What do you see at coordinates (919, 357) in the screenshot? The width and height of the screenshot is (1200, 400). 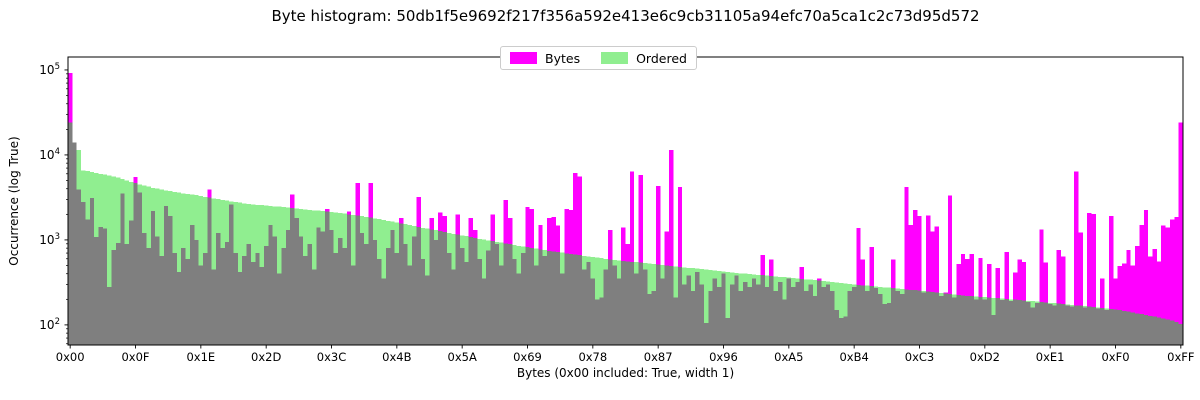 I see `x-tick-label: 0xC3` at bounding box center [919, 357].